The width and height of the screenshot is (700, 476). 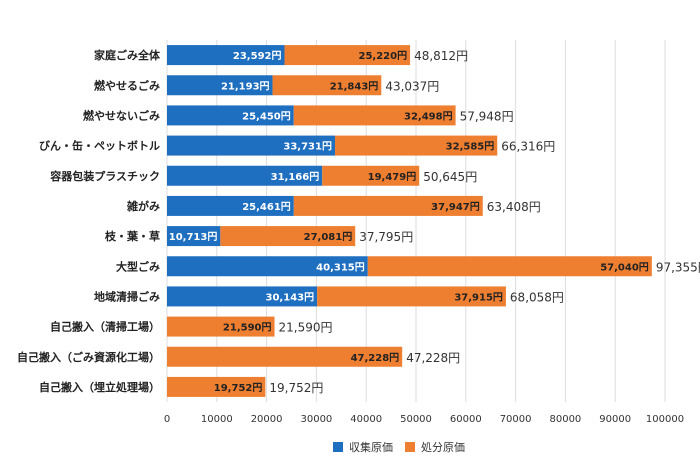 I want to click on category-label: 容器包装プラスチック, so click(x=104, y=176).